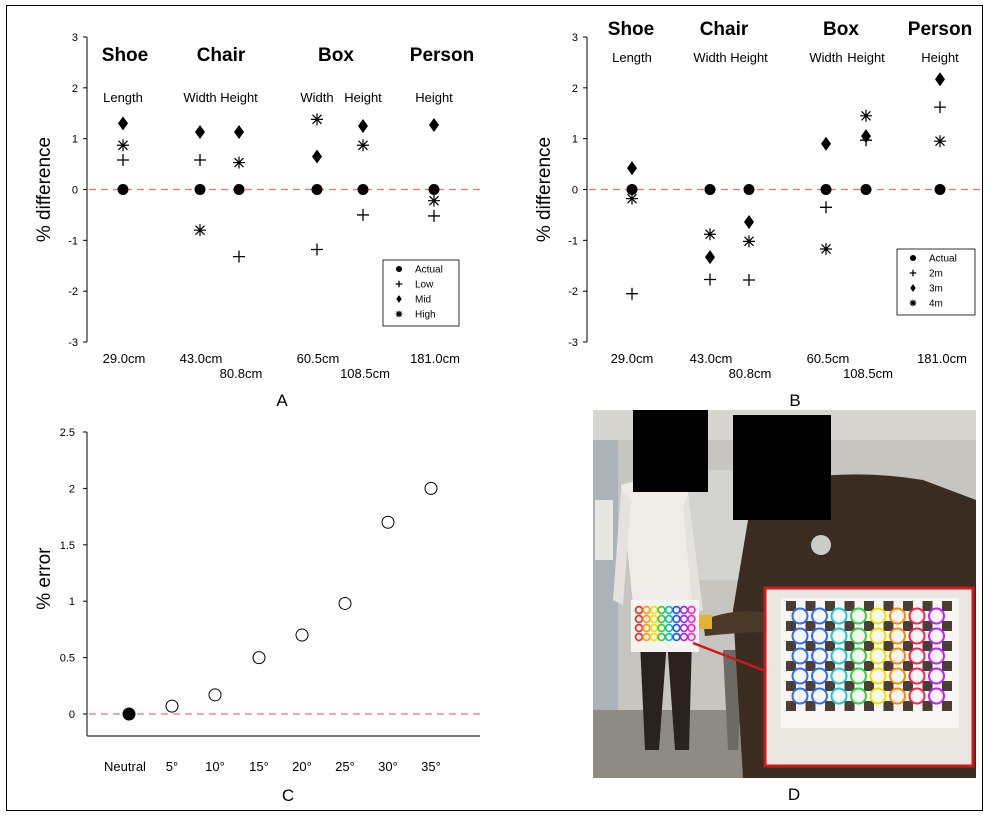 The height and width of the screenshot is (817, 989). What do you see at coordinates (124, 358) in the screenshot?
I see `size-tick-label: 29.0cm` at bounding box center [124, 358].